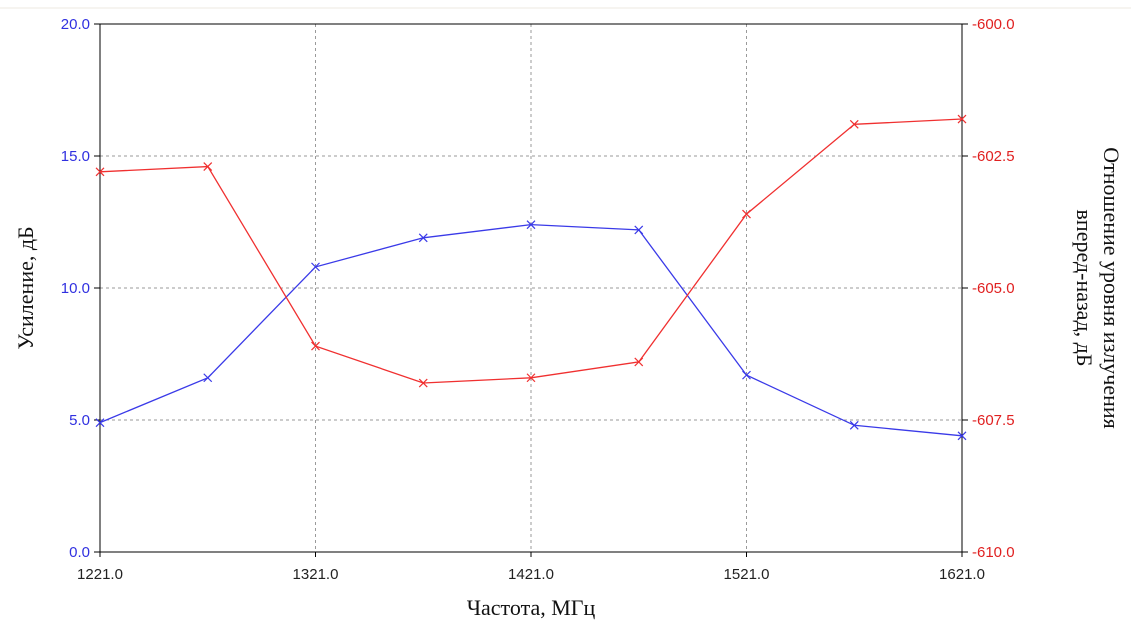 Image resolution: width=1131 pixels, height=627 pixels. I want to click on y-left-tick-label: 20.0, so click(75, 24).